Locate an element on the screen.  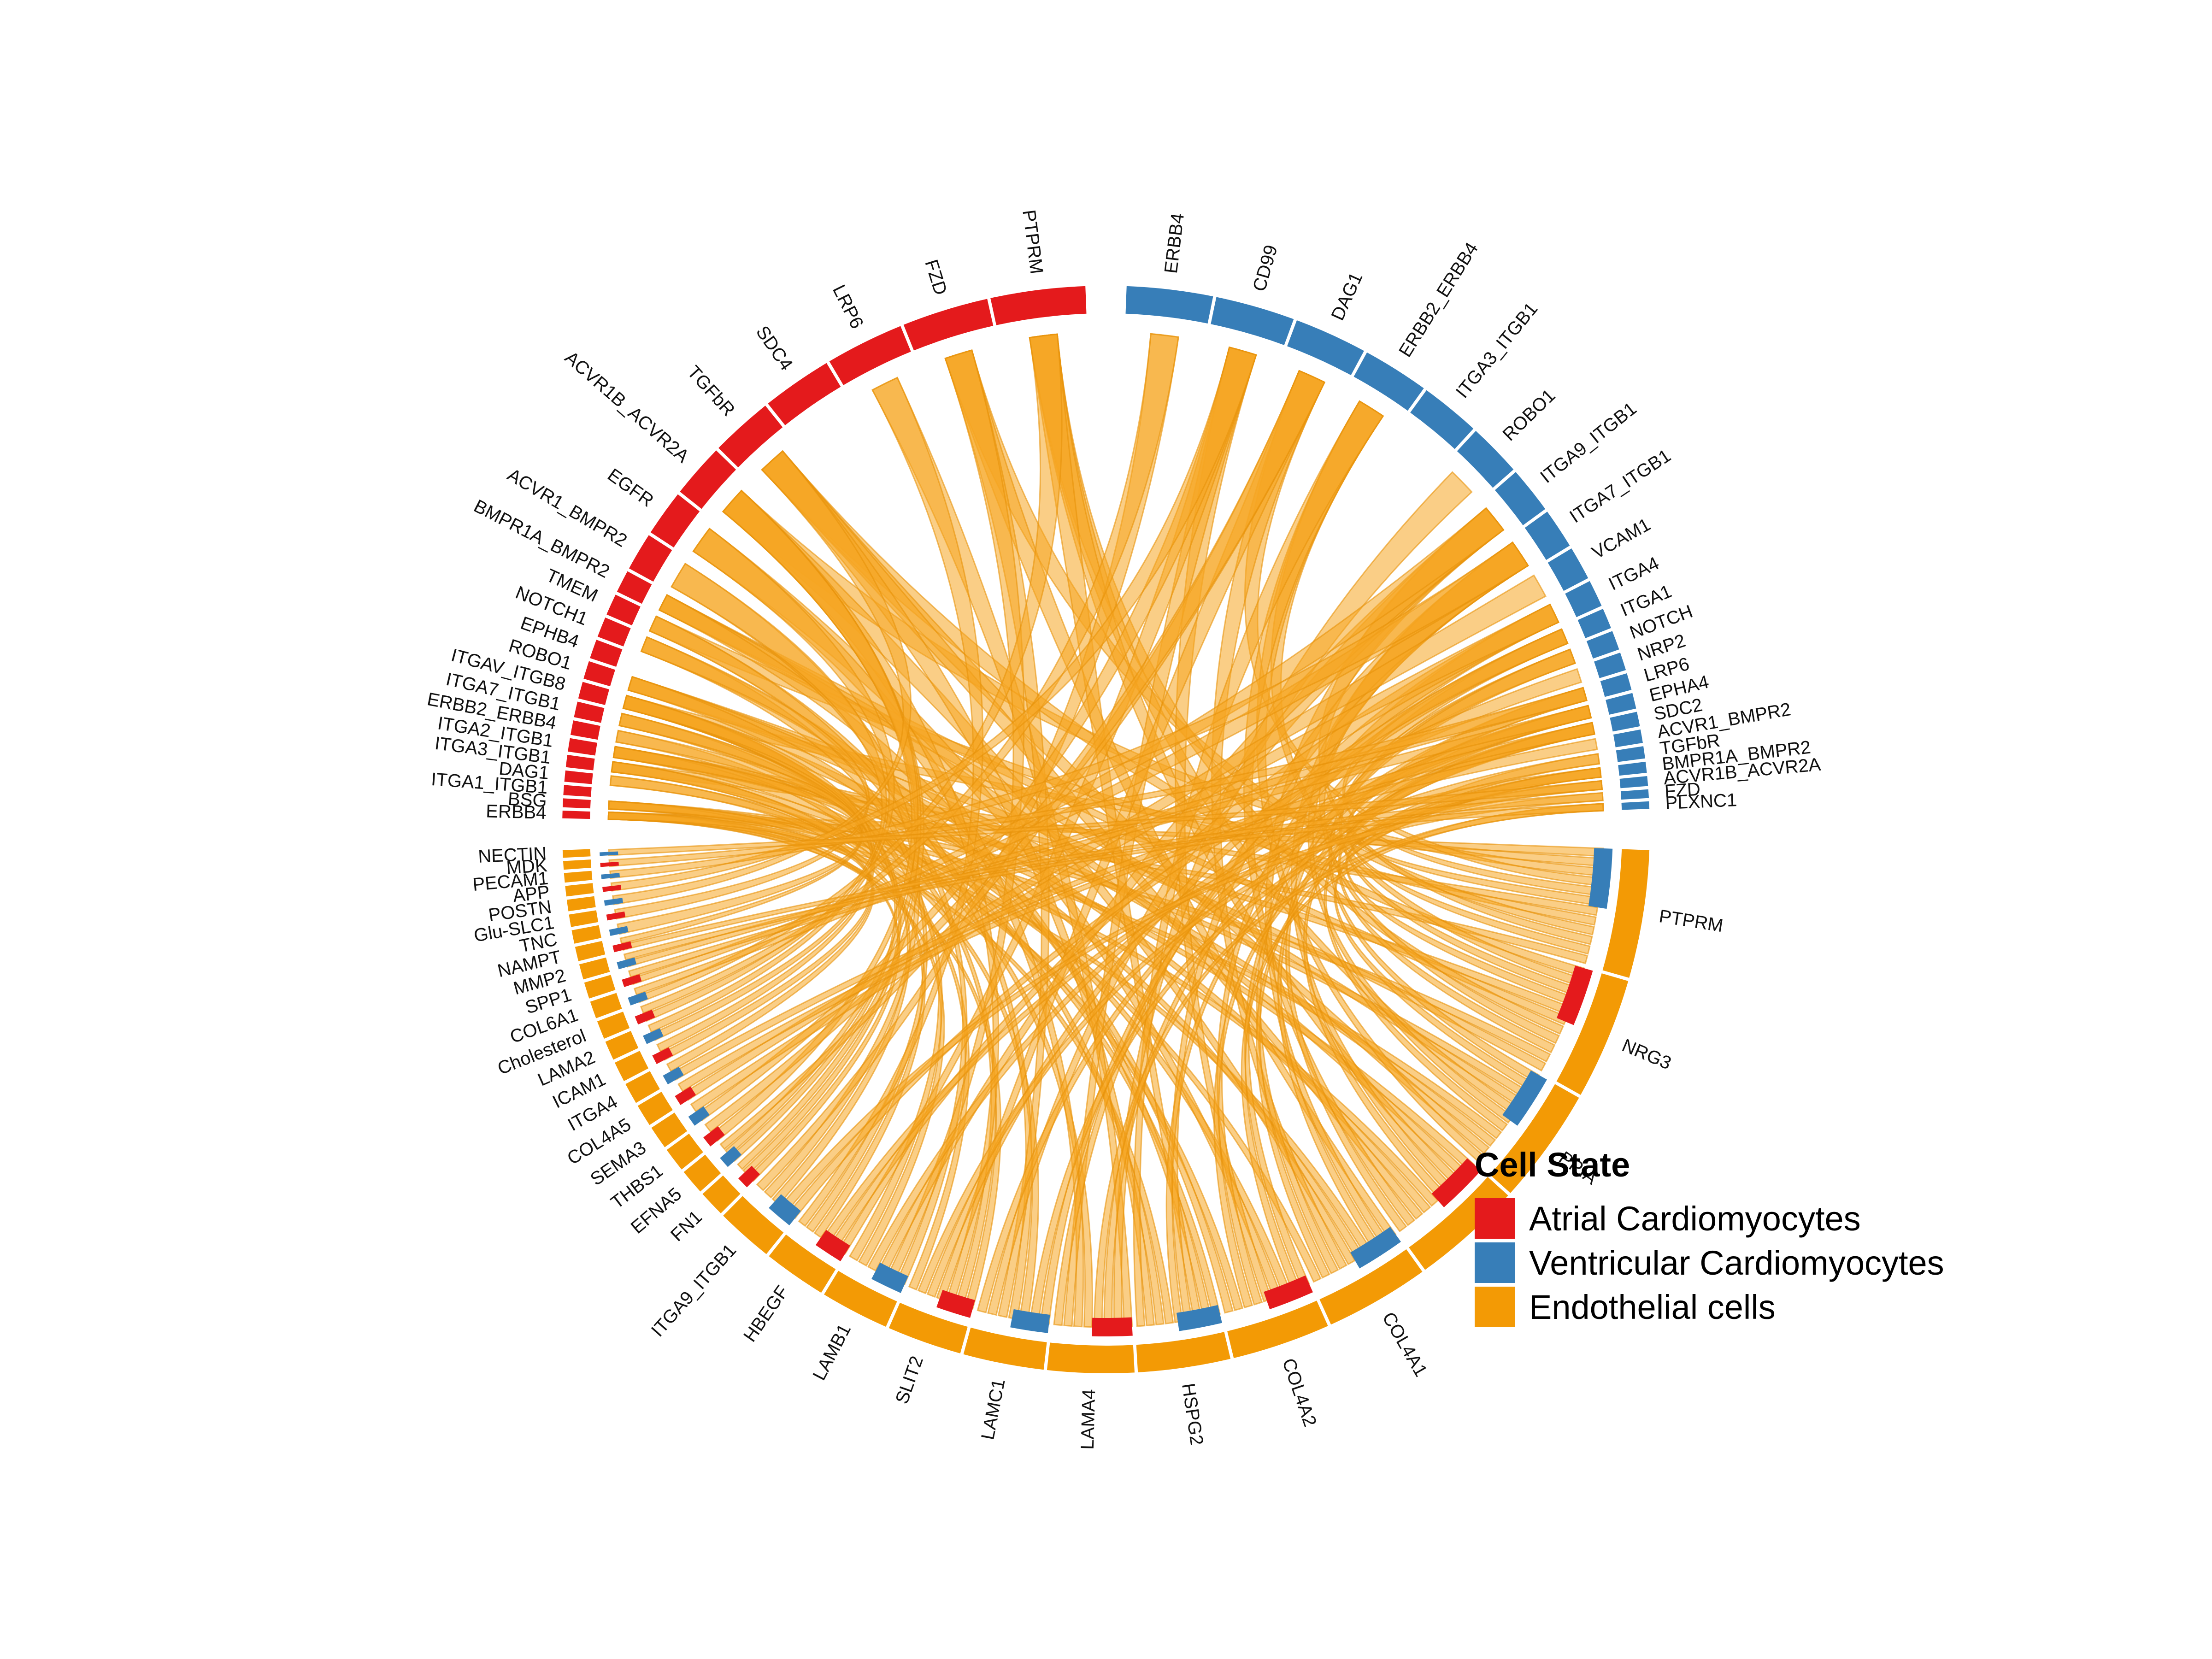
endothelial-label-6: HSPG2 is located at coordinates (1192, 1414).